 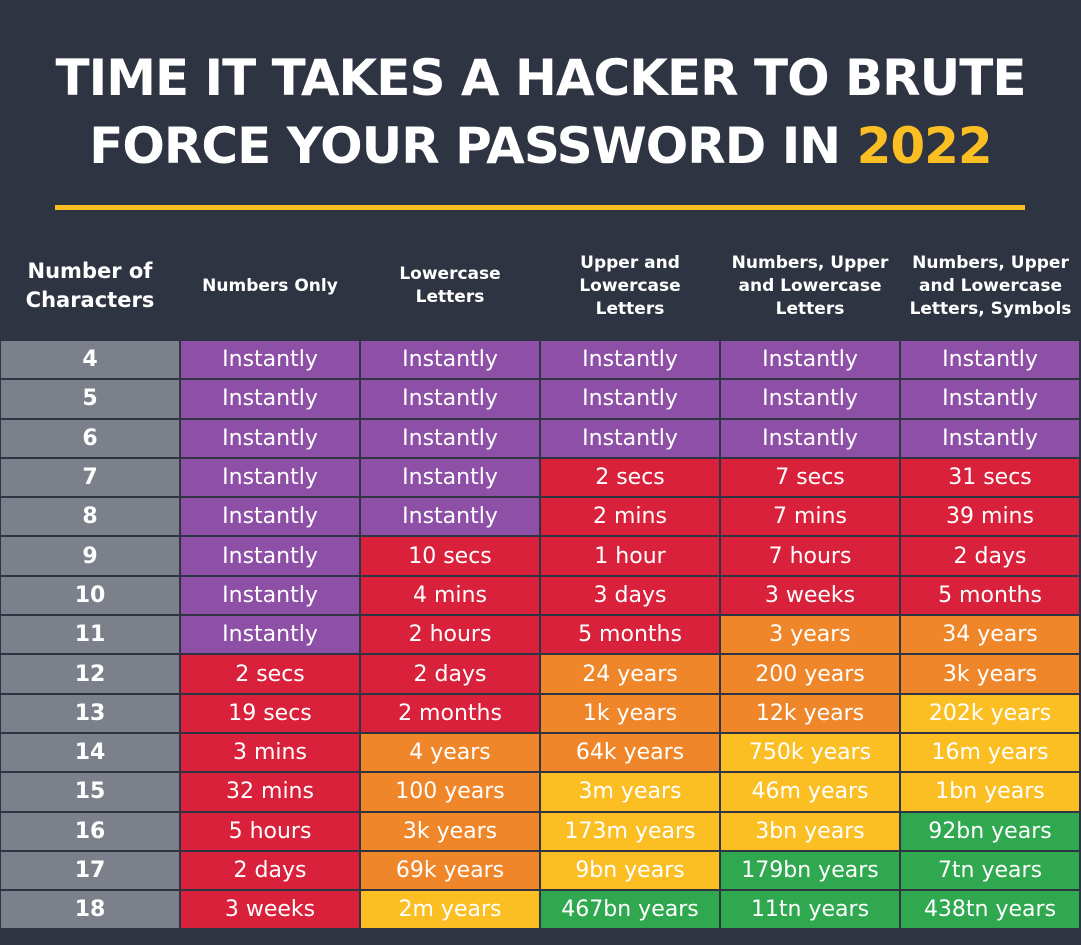 What do you see at coordinates (90, 556) in the screenshot?
I see `row-label: 9` at bounding box center [90, 556].